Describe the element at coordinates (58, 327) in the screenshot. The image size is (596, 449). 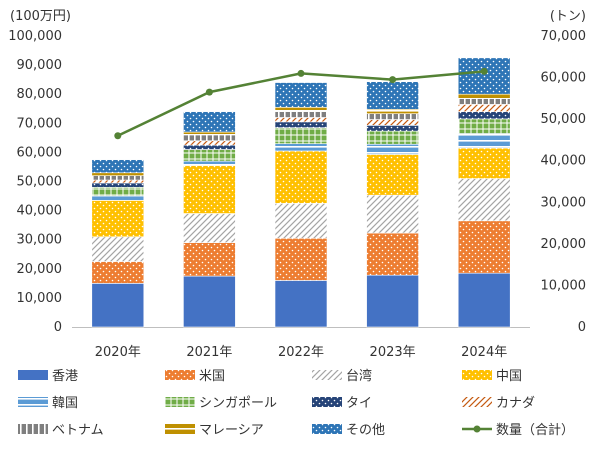
I see `left-axis-tick-label: 0` at that location.